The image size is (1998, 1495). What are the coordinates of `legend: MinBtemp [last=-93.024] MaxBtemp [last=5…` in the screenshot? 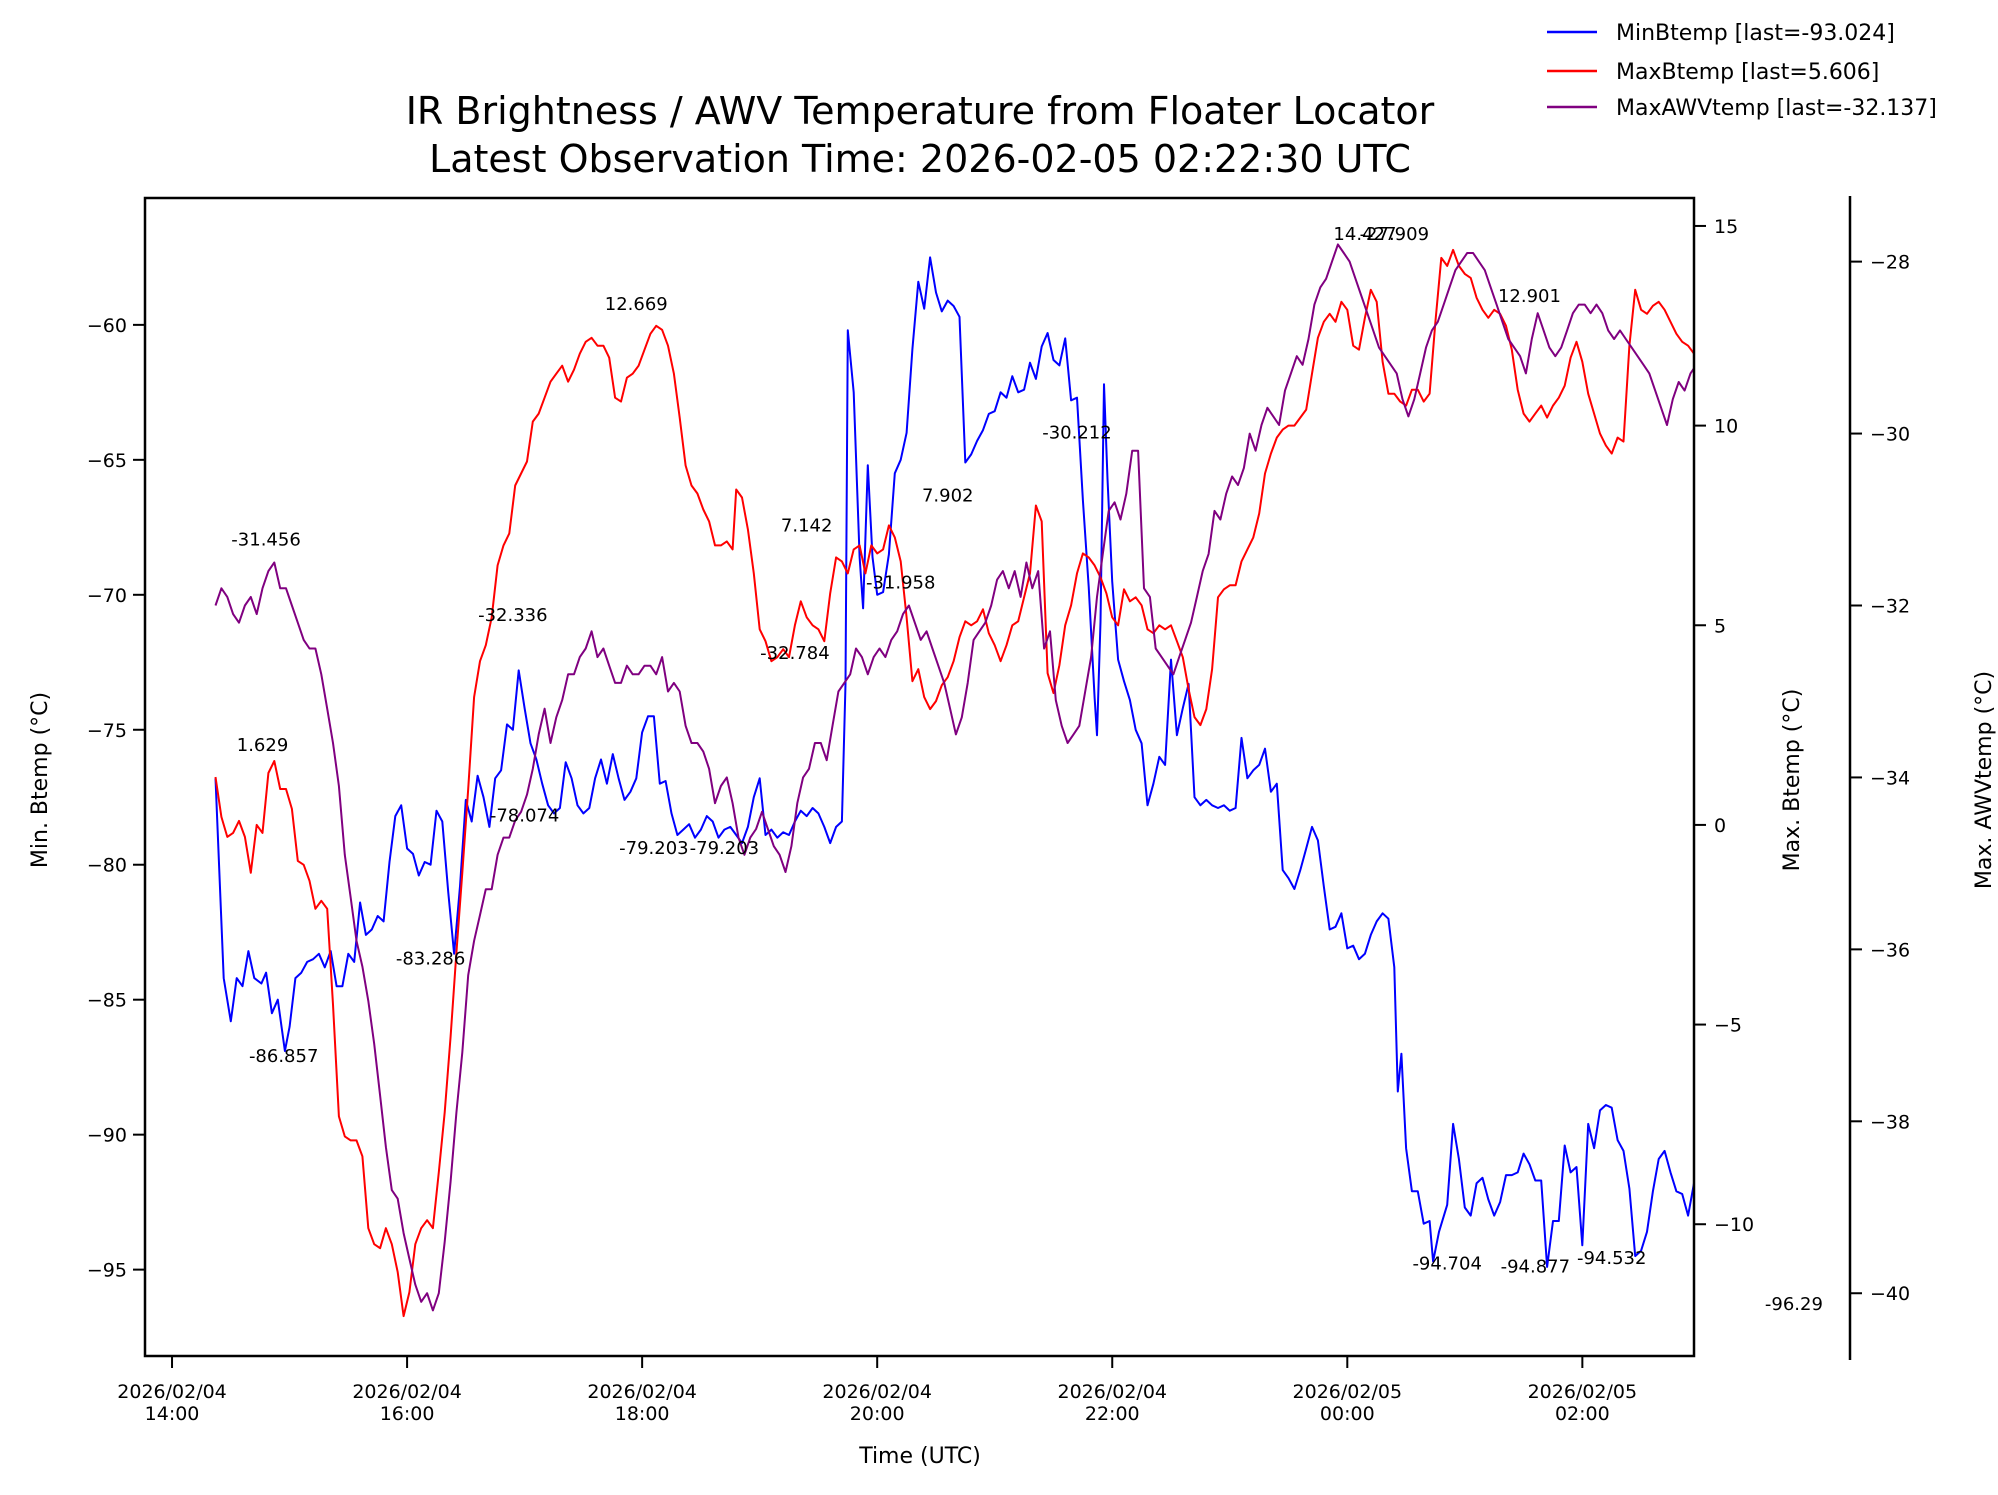 It's located at (1742, 71).